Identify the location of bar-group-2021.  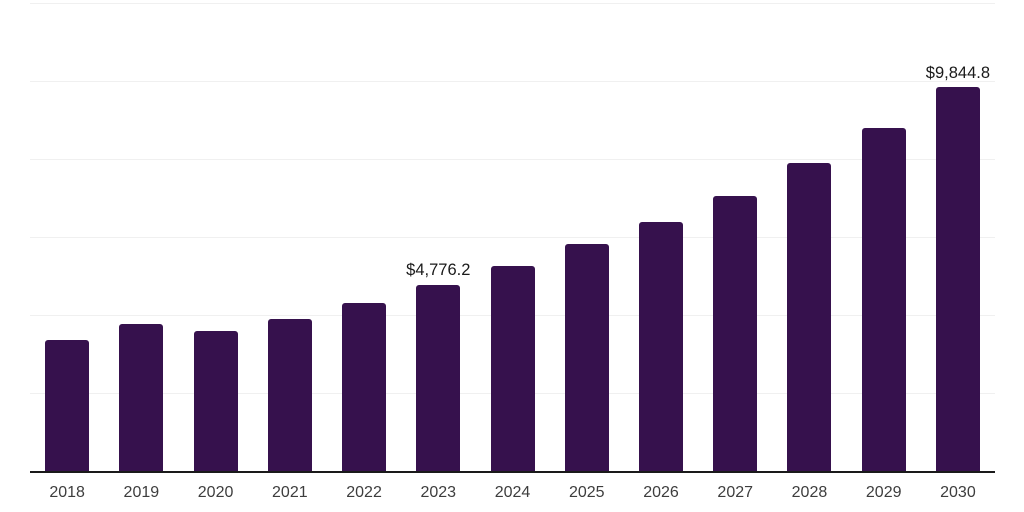
(290, 237).